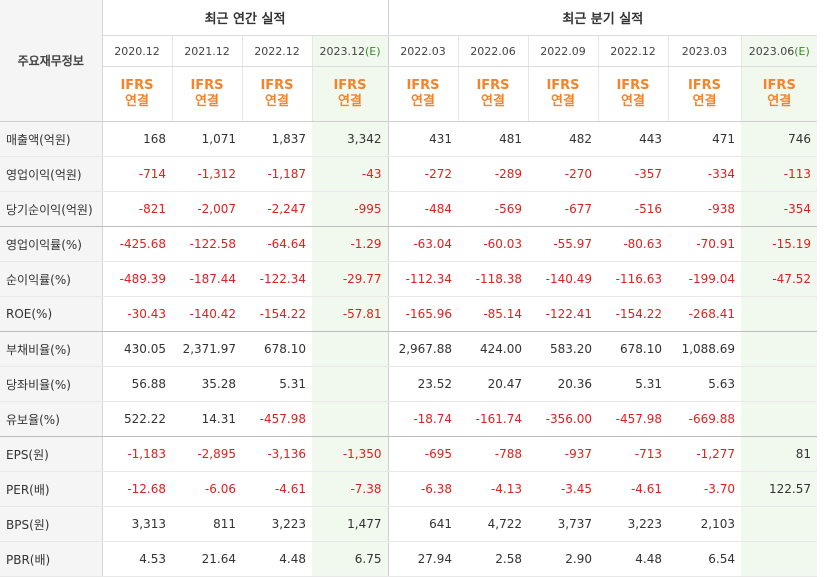 This screenshot has height=577, width=830. What do you see at coordinates (137, 559) in the screenshot?
I see `table-cell: 4.53` at bounding box center [137, 559].